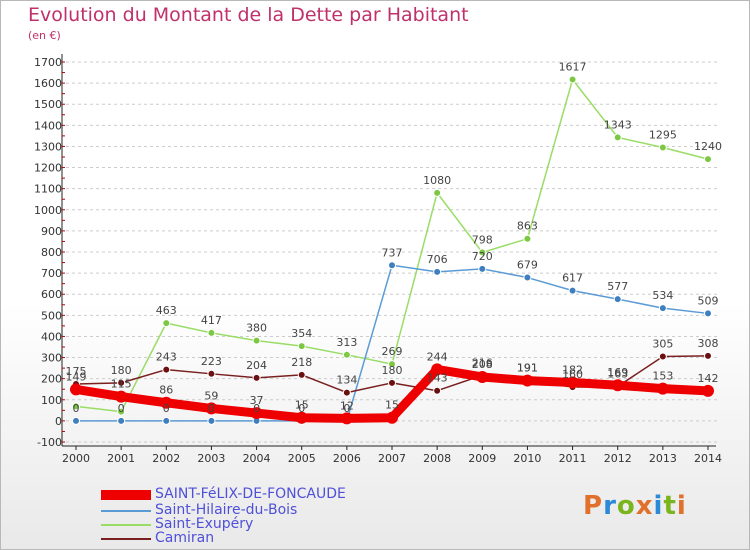 The image size is (750, 550). Describe the element at coordinates (437, 458) in the screenshot. I see `x-tick-label: 2008` at that location.